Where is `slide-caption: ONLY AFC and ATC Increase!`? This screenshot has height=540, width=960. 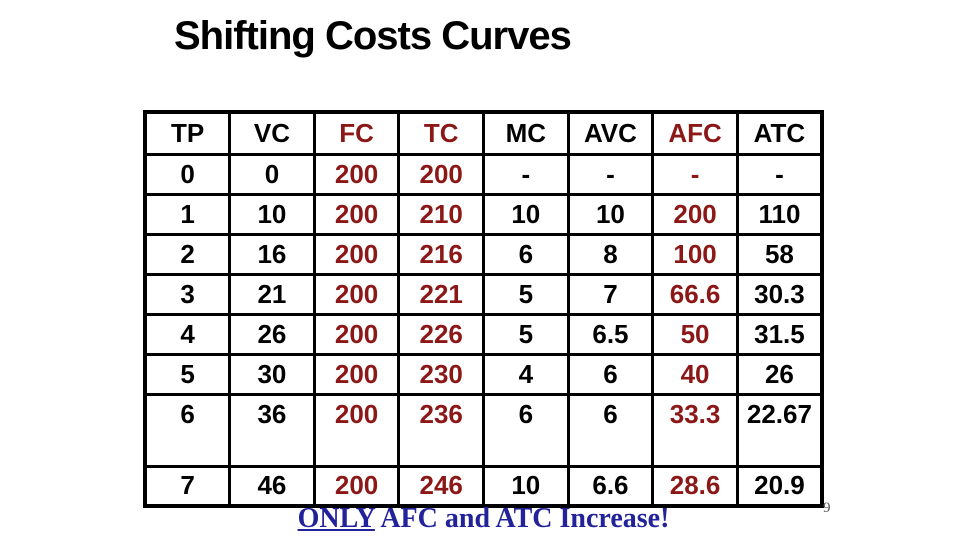
slide-caption: ONLY AFC and ATC Increase! is located at coordinates (483, 519).